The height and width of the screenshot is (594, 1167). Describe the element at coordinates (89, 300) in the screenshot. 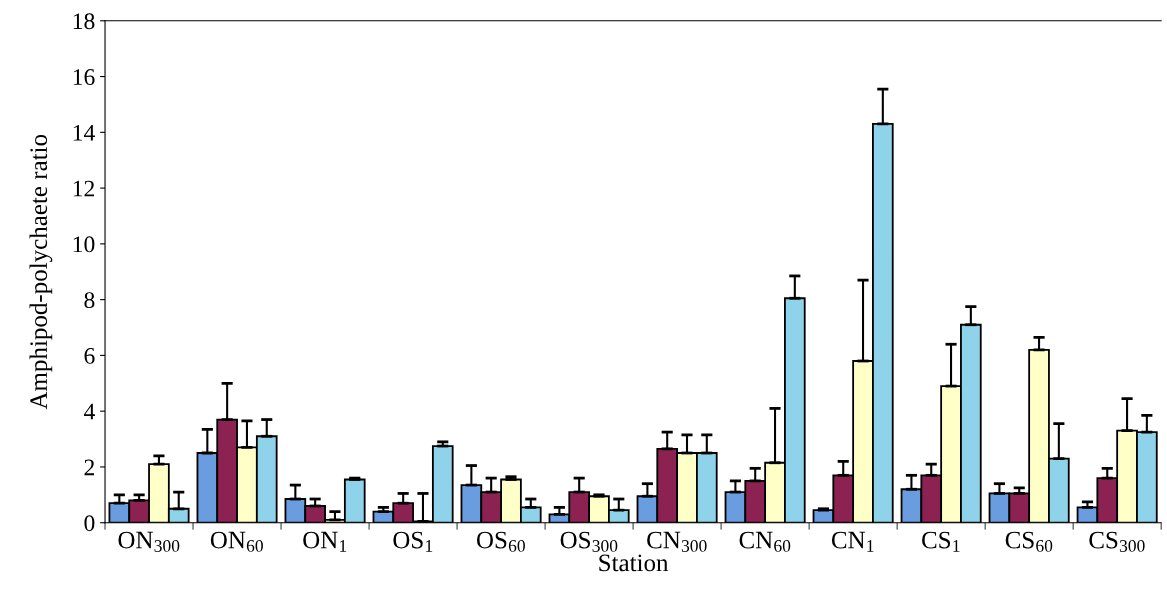

I see `y-tick-label: 8` at that location.